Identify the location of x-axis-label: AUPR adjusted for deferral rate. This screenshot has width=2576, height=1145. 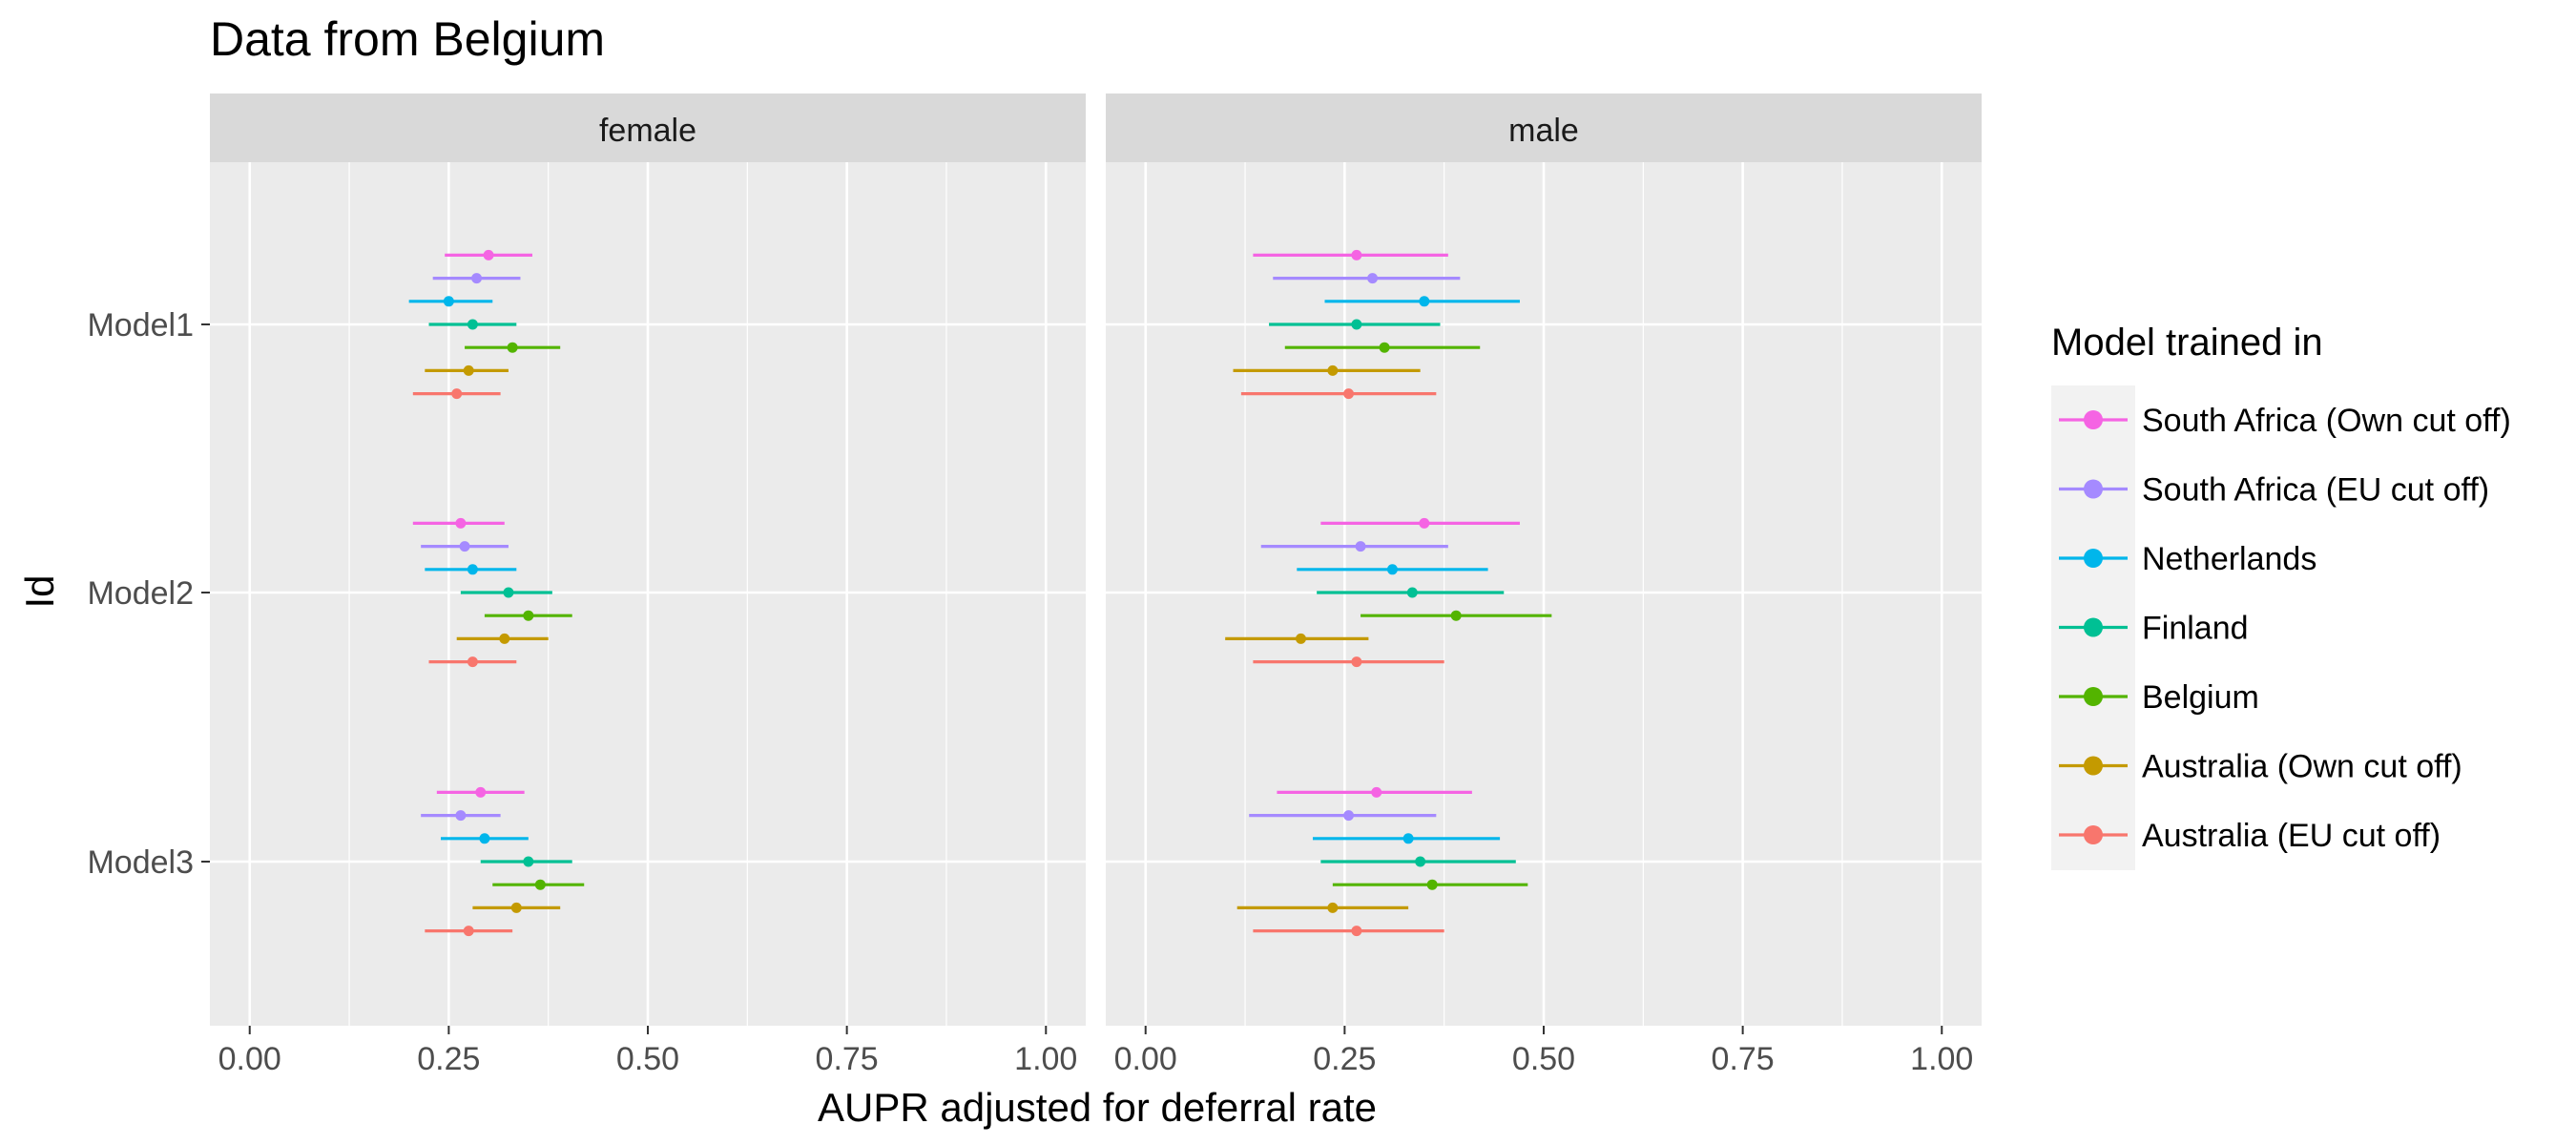
(1097, 1107).